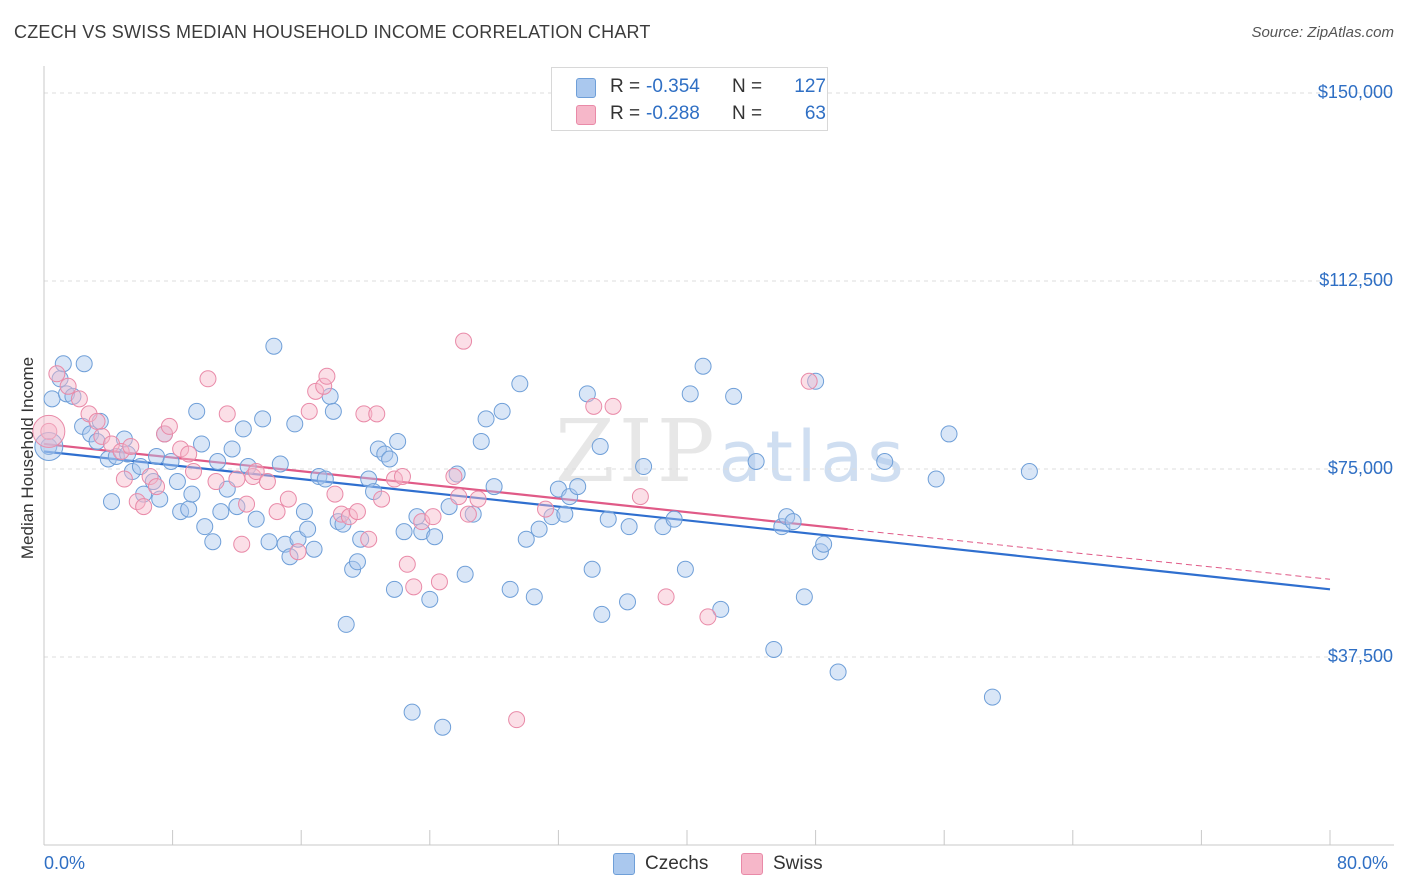 The width and height of the screenshot is (1406, 892). Describe the element at coordinates (701, 115) in the screenshot. I see `legend-row-swiss: R = -0.288 N = 63` at that location.